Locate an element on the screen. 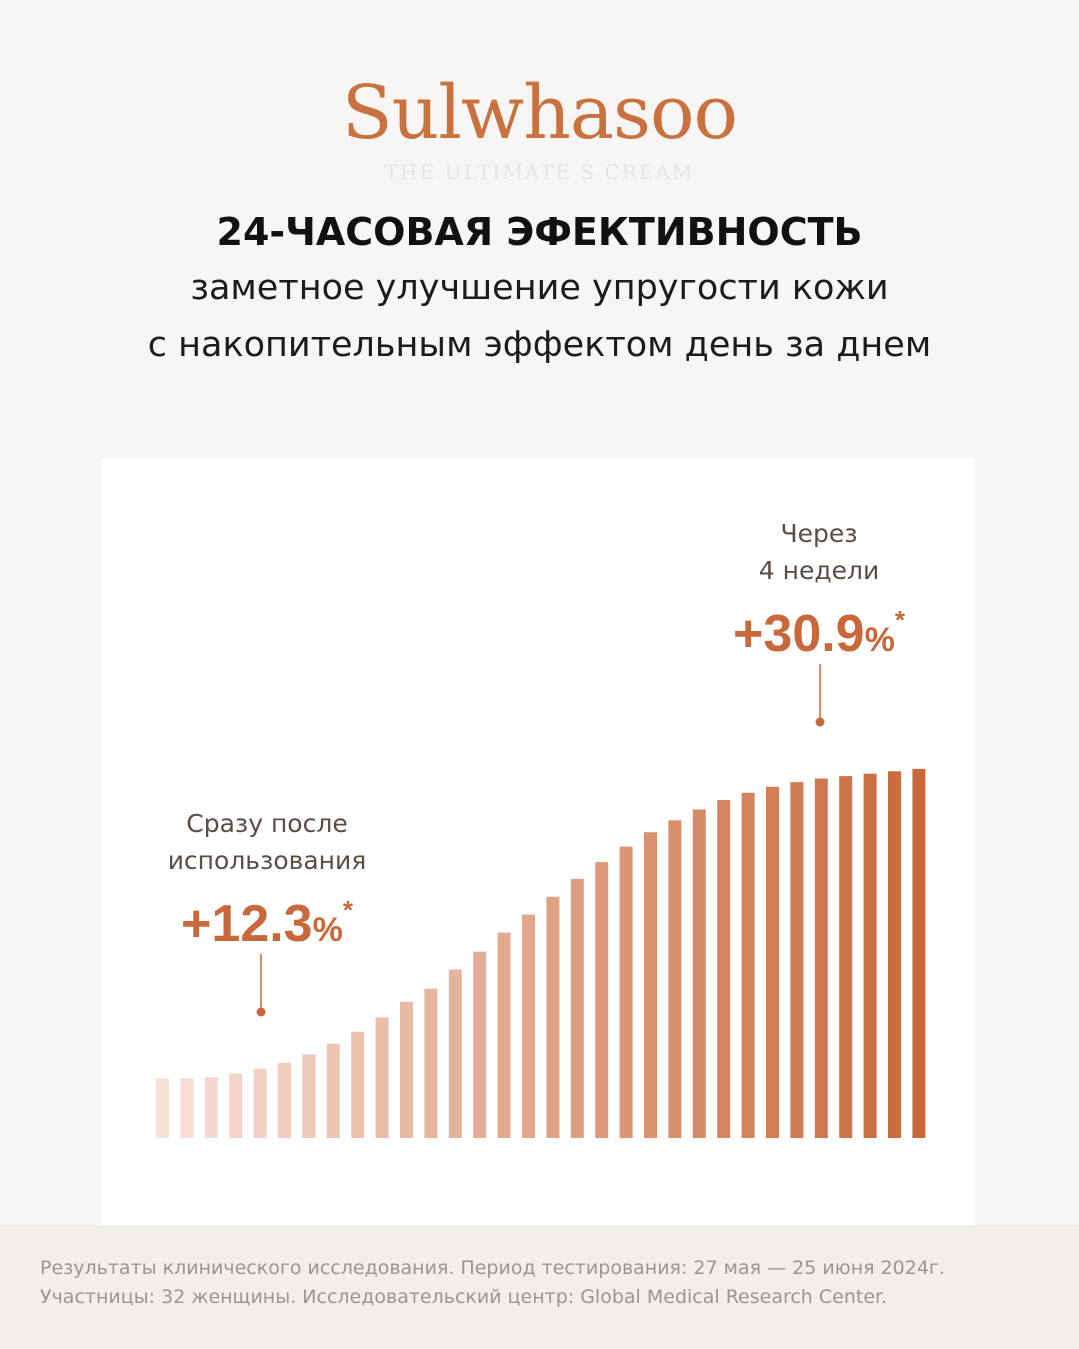 This screenshot has width=1079, height=1349. annotation-four-weeks-label-line1: Через is located at coordinates (818, 533).